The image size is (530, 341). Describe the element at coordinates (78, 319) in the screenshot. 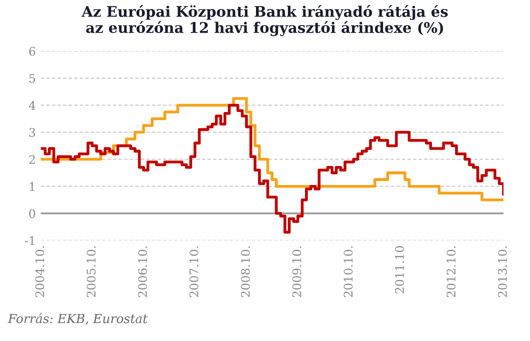

I see `text: Forrás: EKB, Eurostat` at that location.